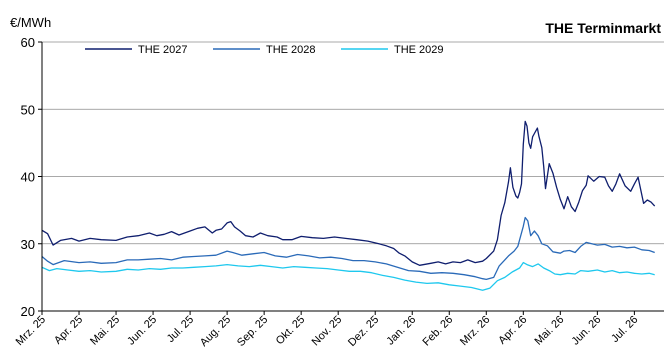  Describe the element at coordinates (163, 50) in the screenshot. I see `legend-label-1: THE 2027` at that location.